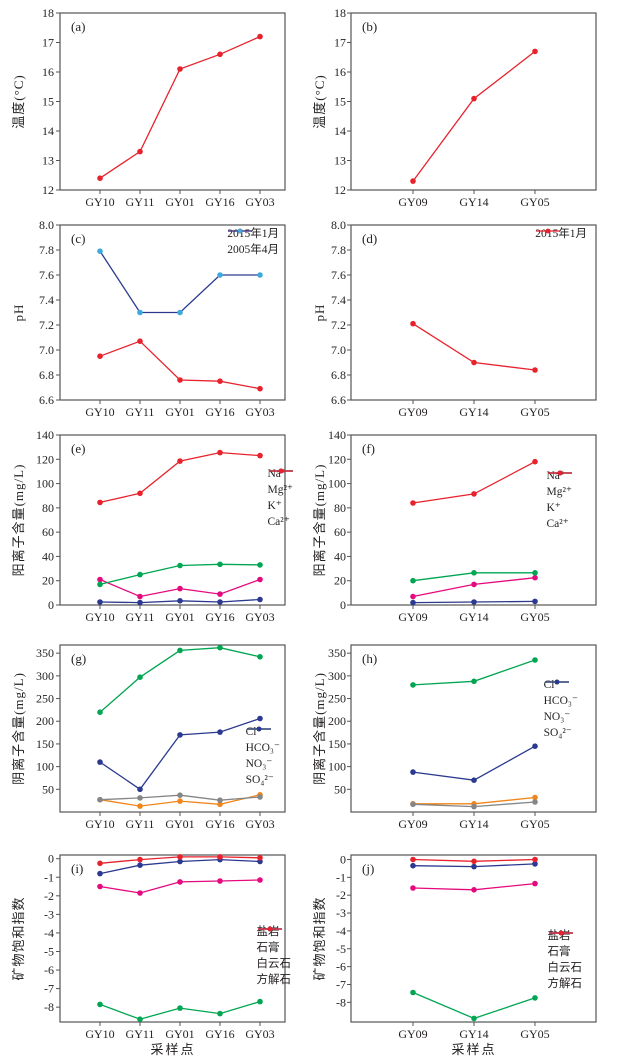 The height and width of the screenshot is (1063, 627). I want to click on series-温度, so click(180, 107).